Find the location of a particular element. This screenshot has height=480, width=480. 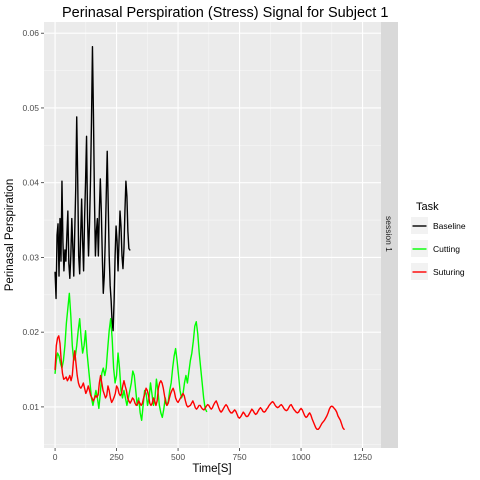

y-tick-label: 0.06 is located at coordinates (30, 33).